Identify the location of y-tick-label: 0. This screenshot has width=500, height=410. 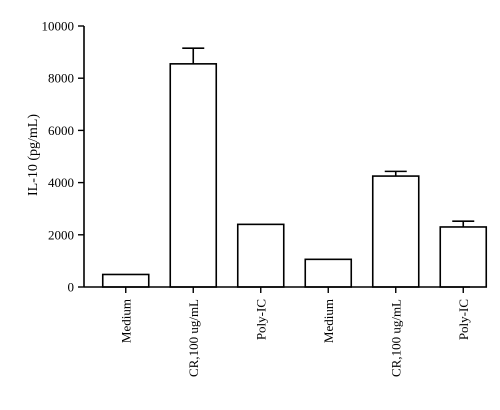
(71, 287).